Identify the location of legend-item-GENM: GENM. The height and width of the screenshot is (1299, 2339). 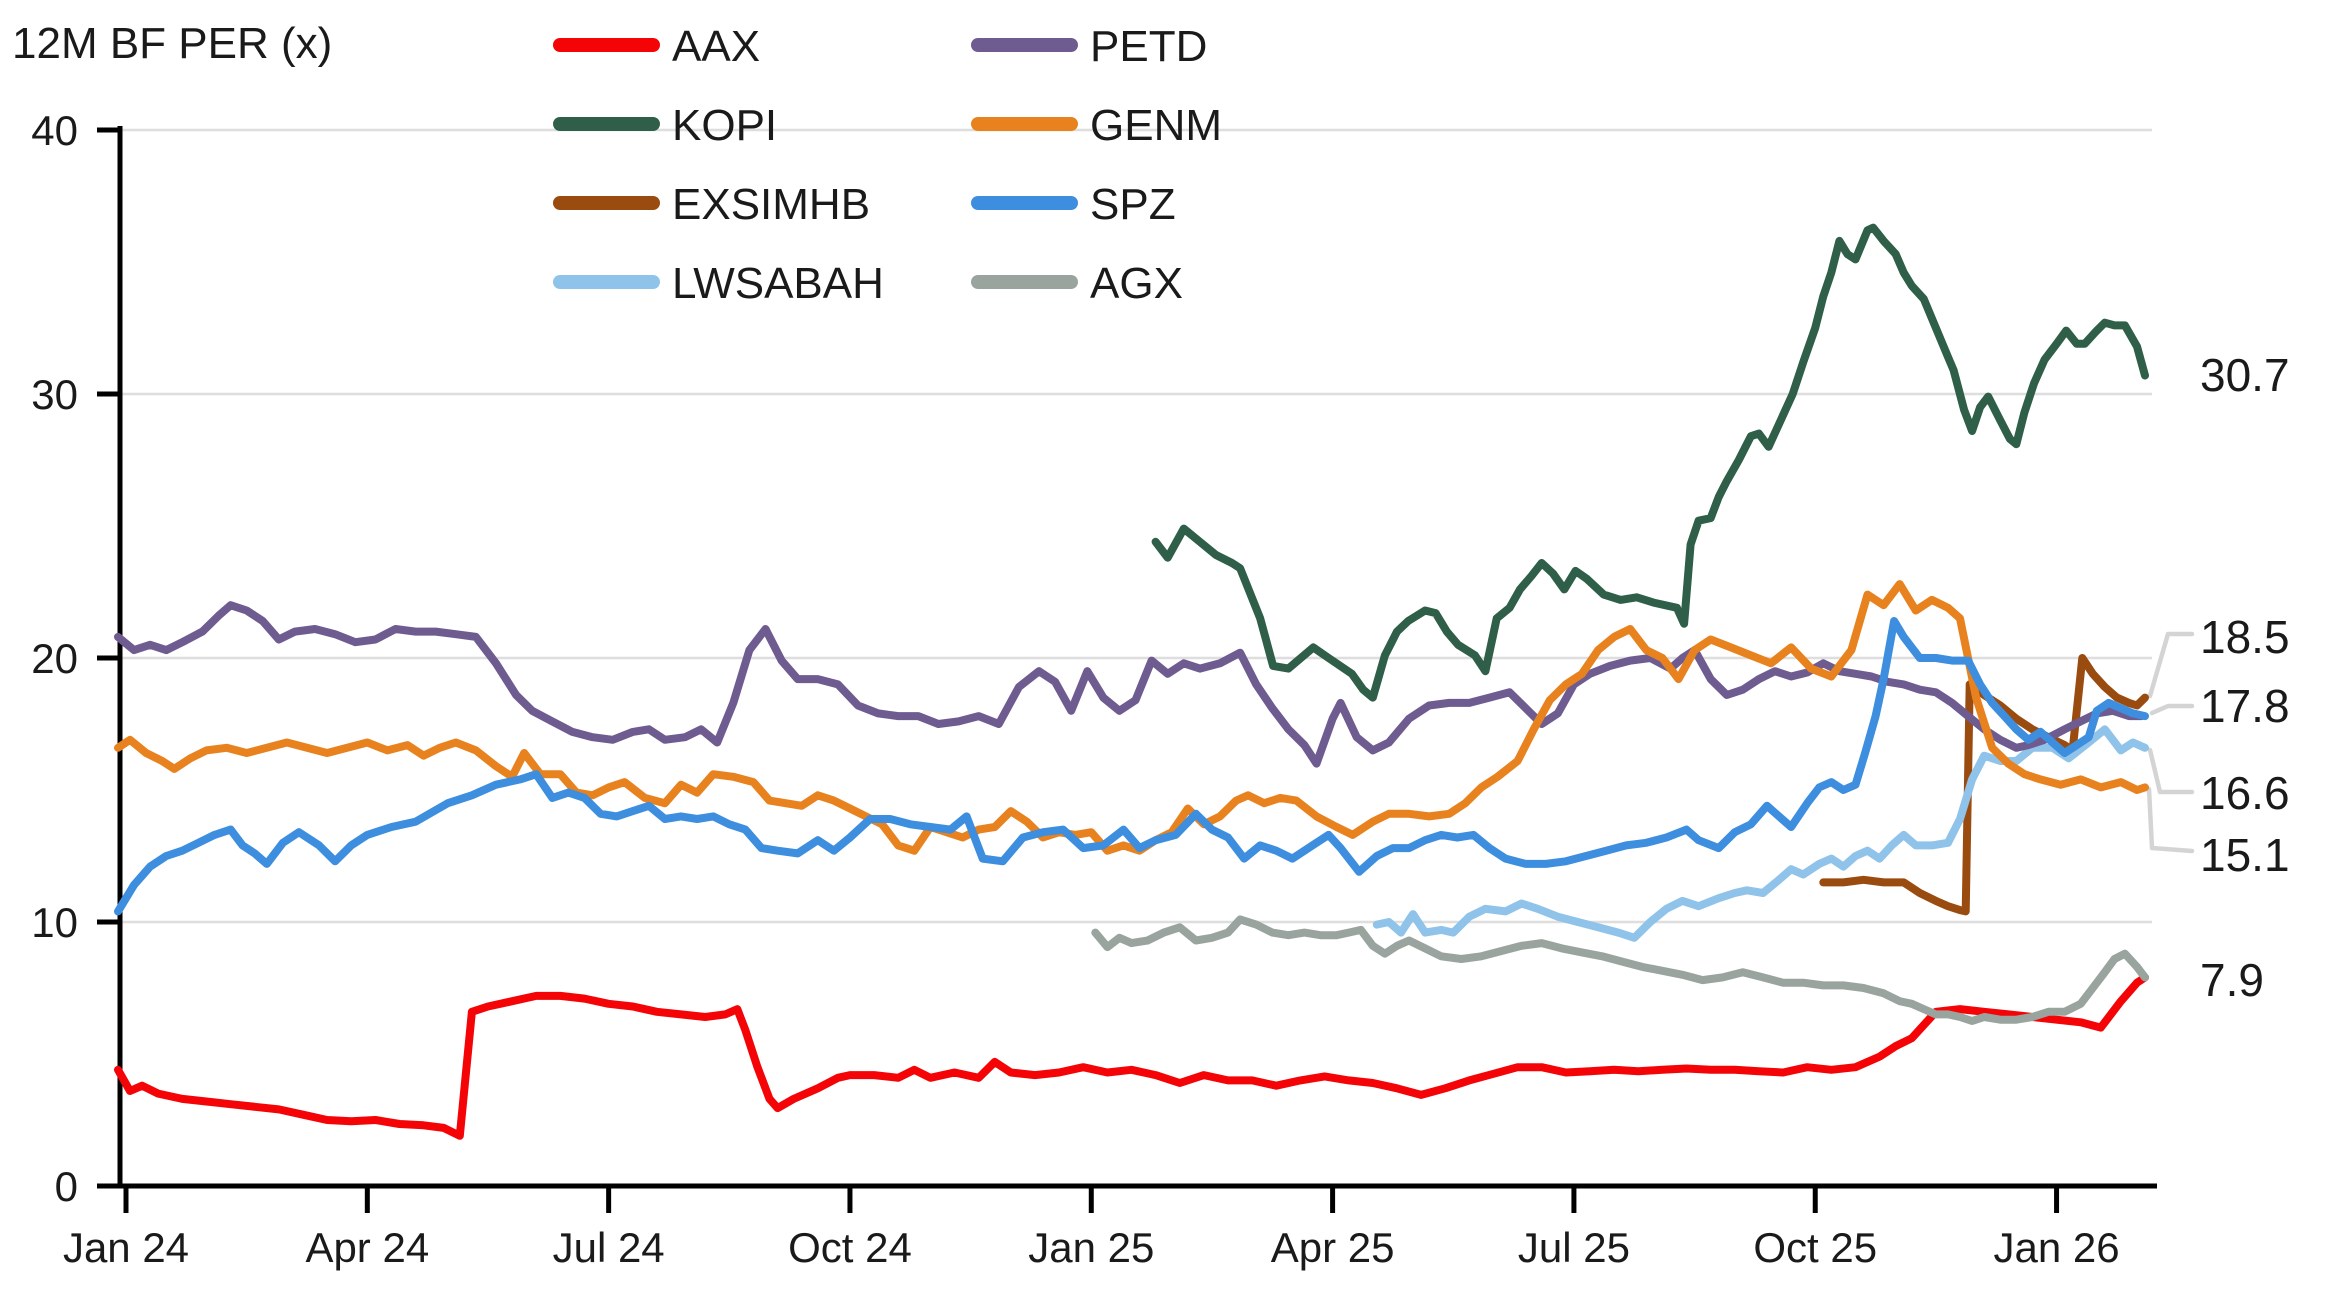
(1096, 125).